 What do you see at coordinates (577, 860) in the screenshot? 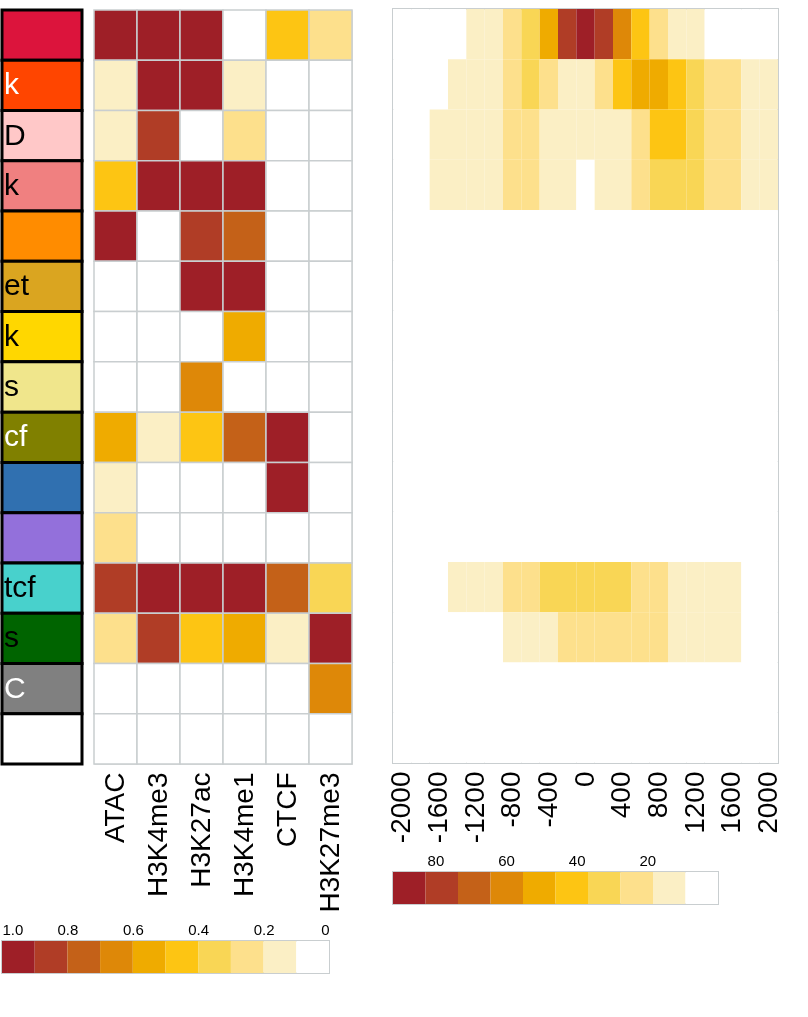
I see `color-bar-label: 40` at bounding box center [577, 860].